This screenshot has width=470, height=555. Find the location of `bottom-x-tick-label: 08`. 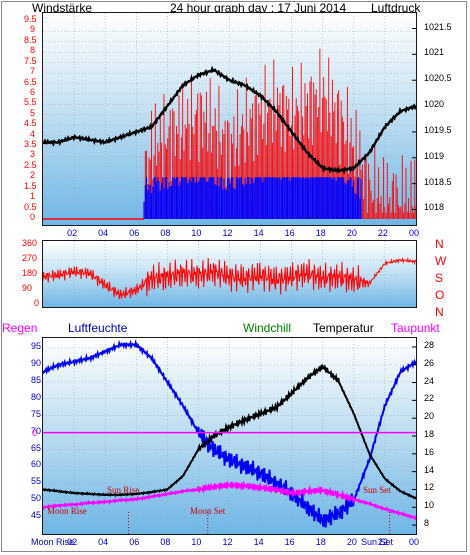

bottom-x-tick-label: 08 is located at coordinates (165, 542).